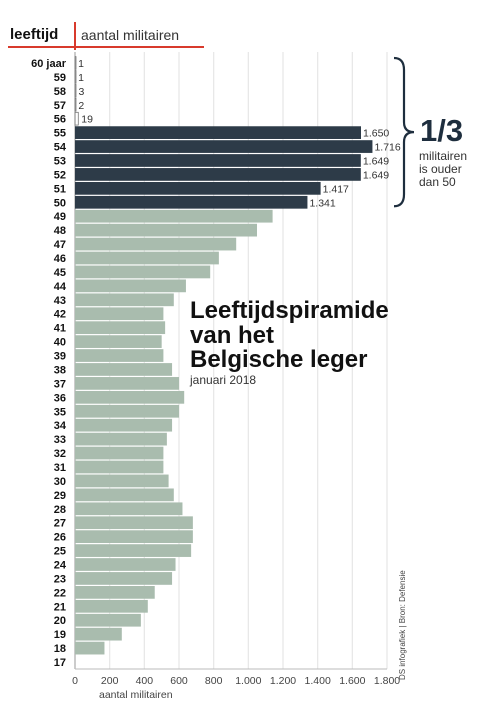  What do you see at coordinates (387, 148) in the screenshot?
I see `bar-value-label: 1.716` at bounding box center [387, 148].